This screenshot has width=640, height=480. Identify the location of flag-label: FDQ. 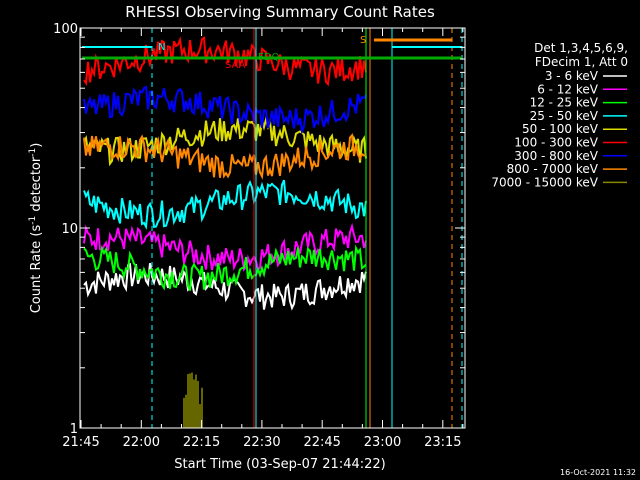
(268, 57).